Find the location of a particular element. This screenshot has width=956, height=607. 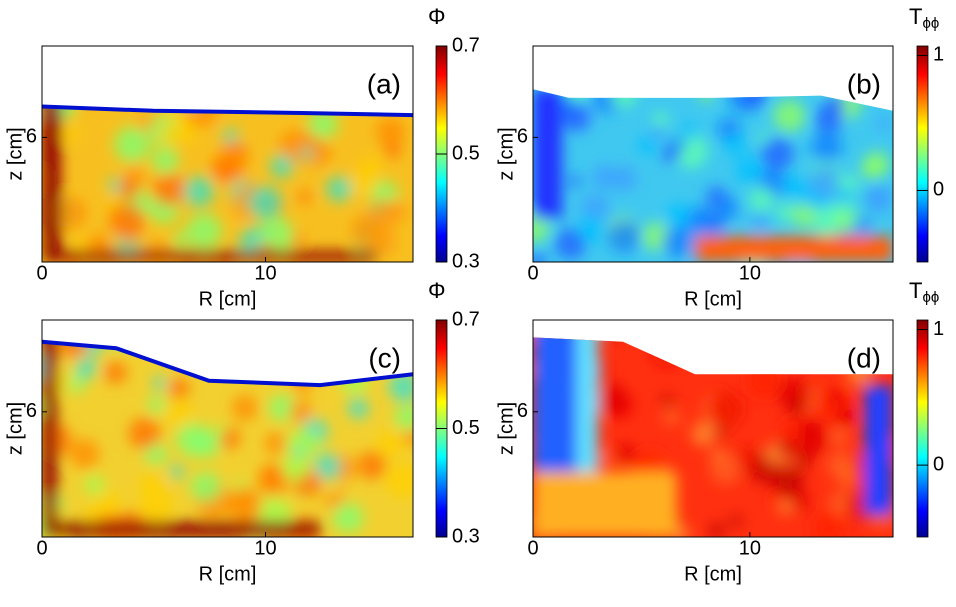

colorbar-label-subscript: ϕϕ is located at coordinates (930, 23).